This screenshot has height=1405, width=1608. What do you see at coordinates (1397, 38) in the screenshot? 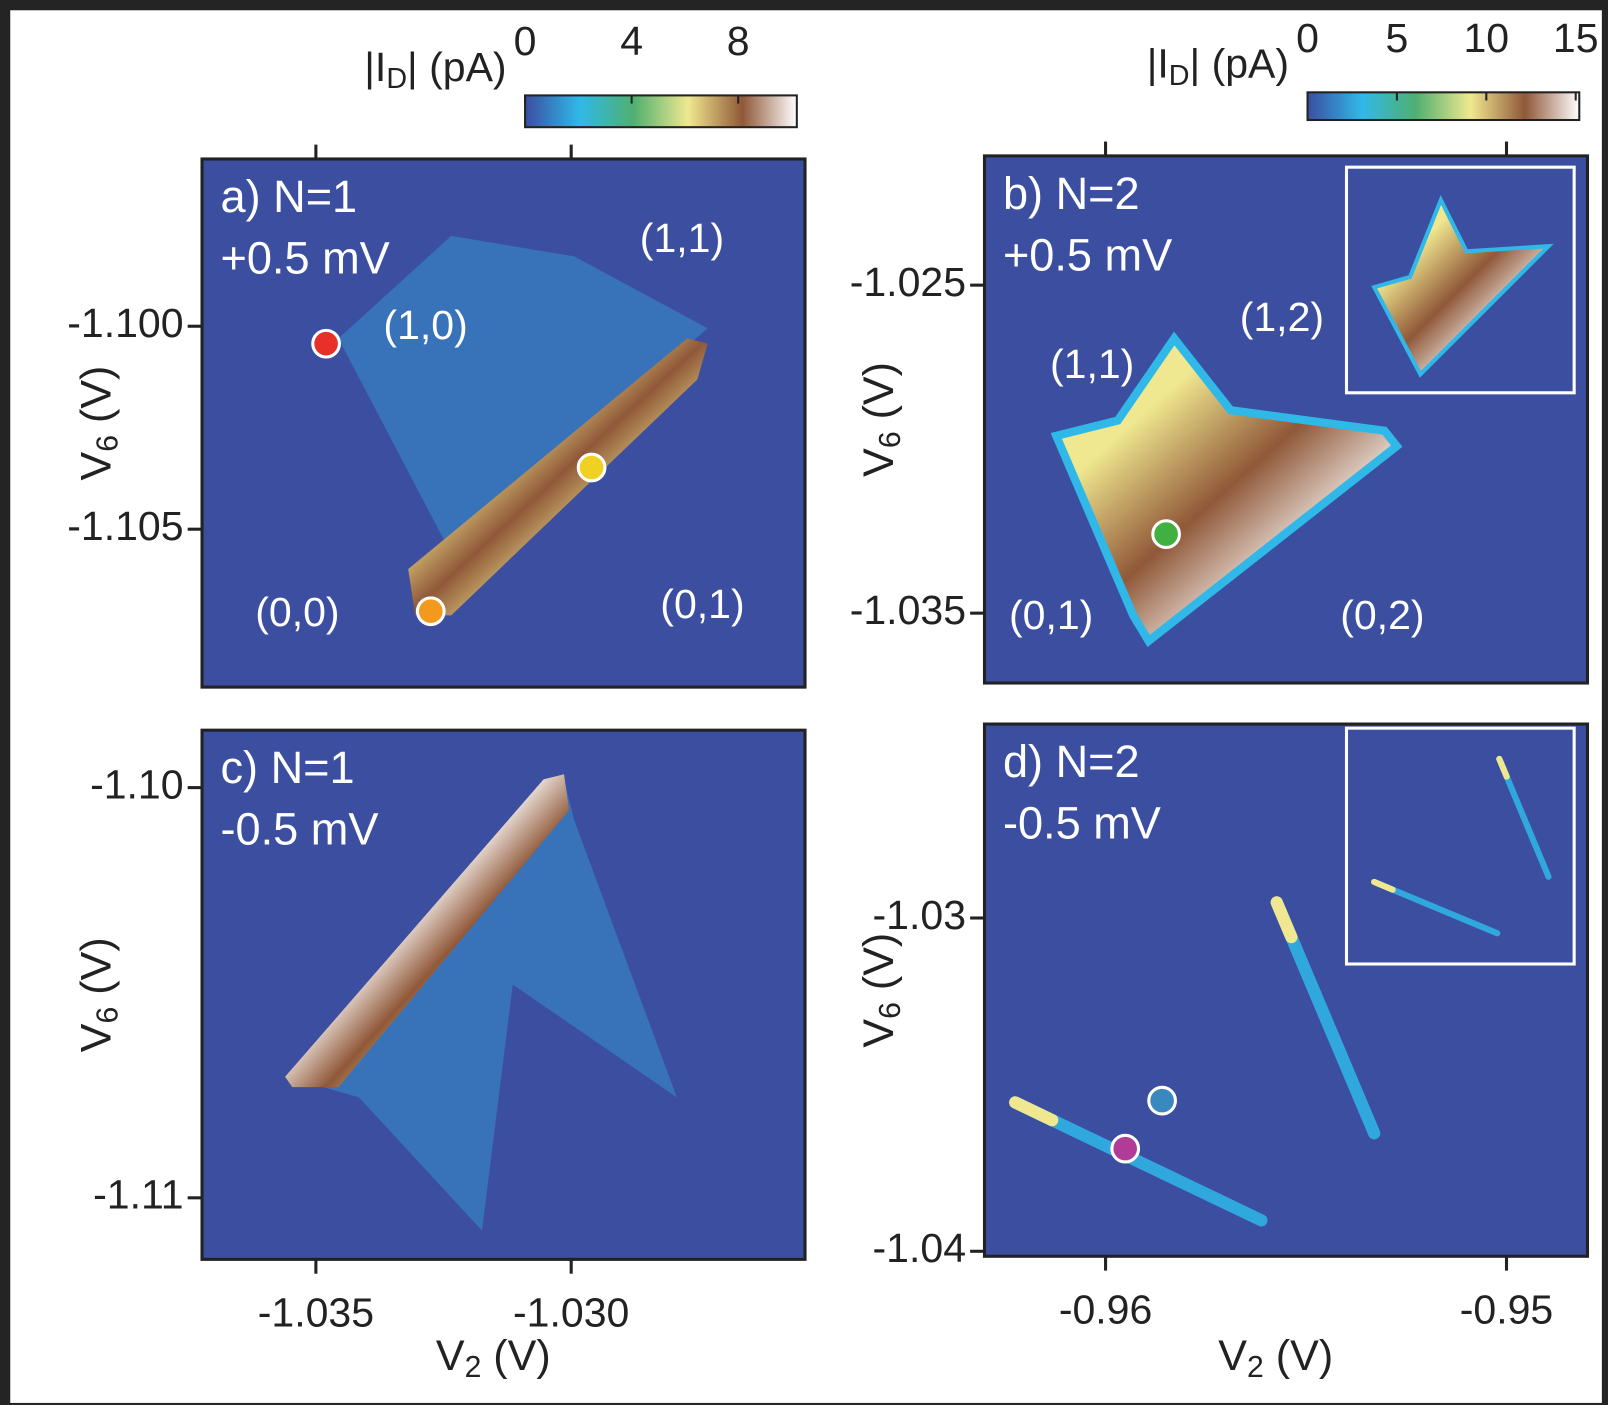
I see `colorbar-tick-label: 5` at bounding box center [1397, 38].